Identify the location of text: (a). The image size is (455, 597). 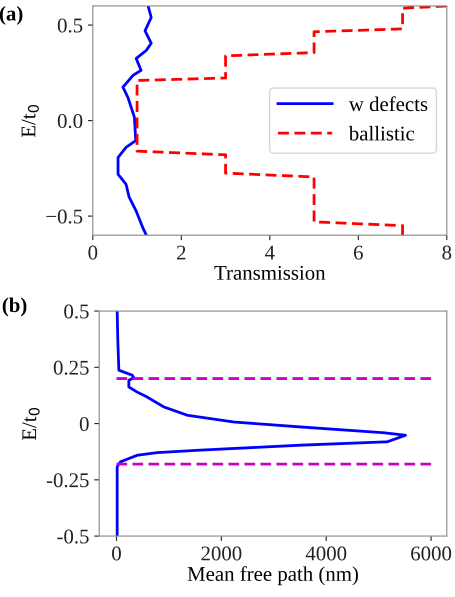
(11, 15).